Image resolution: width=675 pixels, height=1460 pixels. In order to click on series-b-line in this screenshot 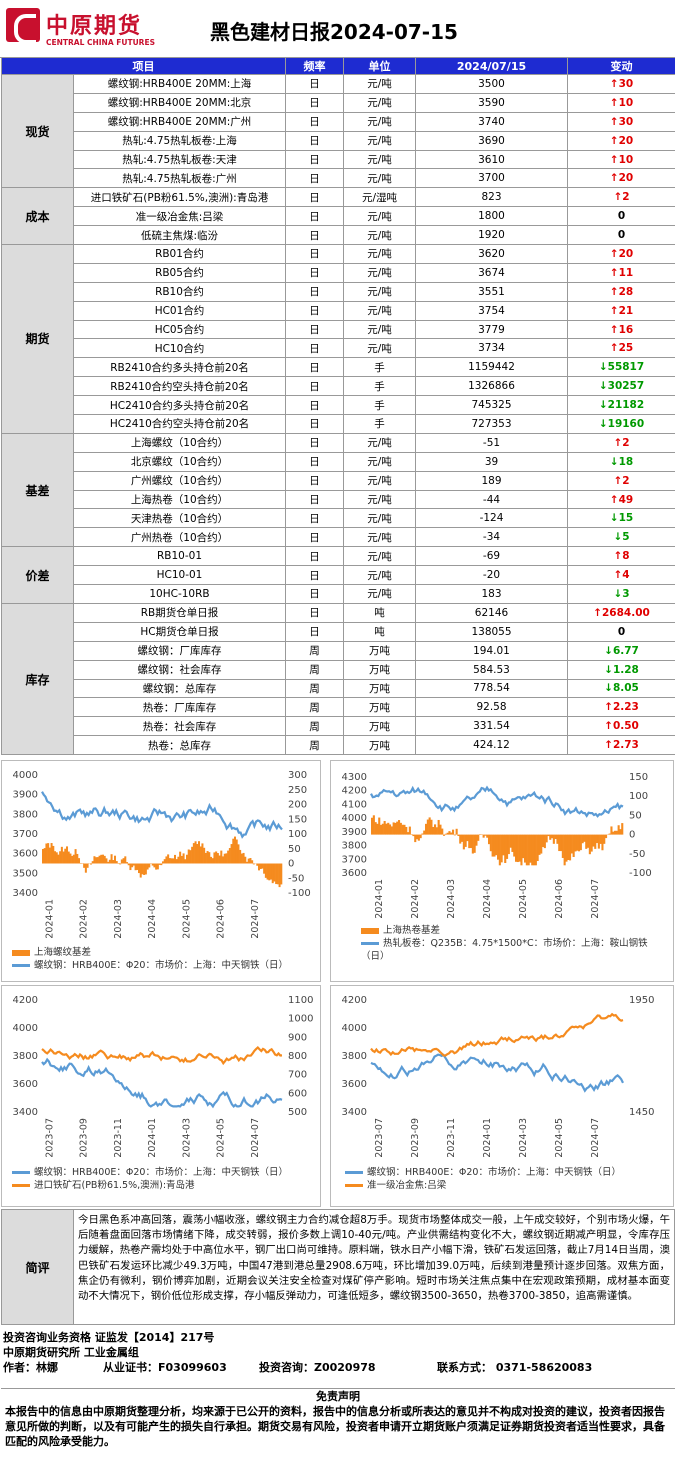, I will do `click(162, 1055)`.